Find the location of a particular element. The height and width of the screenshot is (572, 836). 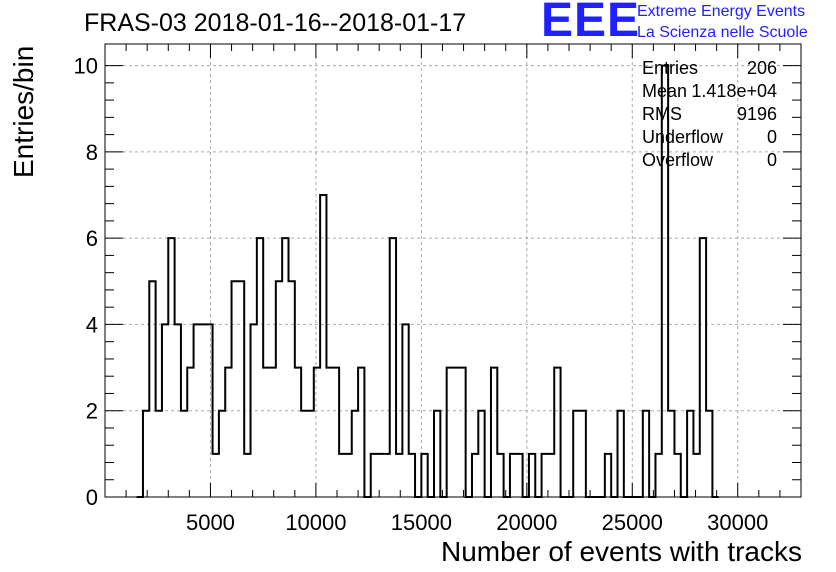

stats-rms-label: RMS is located at coordinates (662, 114).